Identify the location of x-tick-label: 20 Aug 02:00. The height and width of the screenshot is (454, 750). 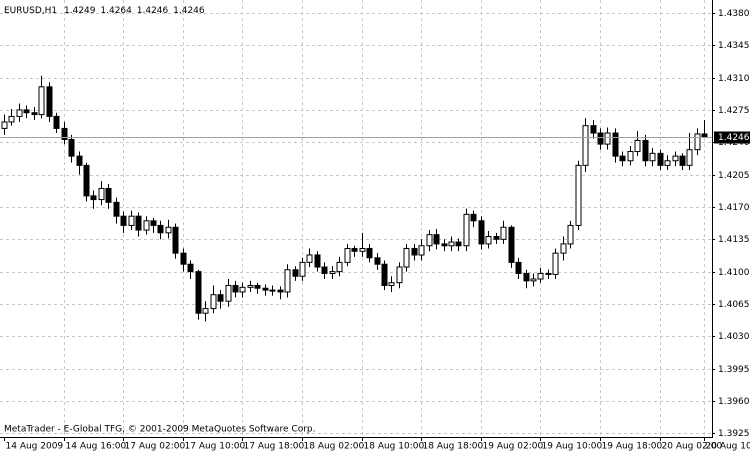
(692, 447).